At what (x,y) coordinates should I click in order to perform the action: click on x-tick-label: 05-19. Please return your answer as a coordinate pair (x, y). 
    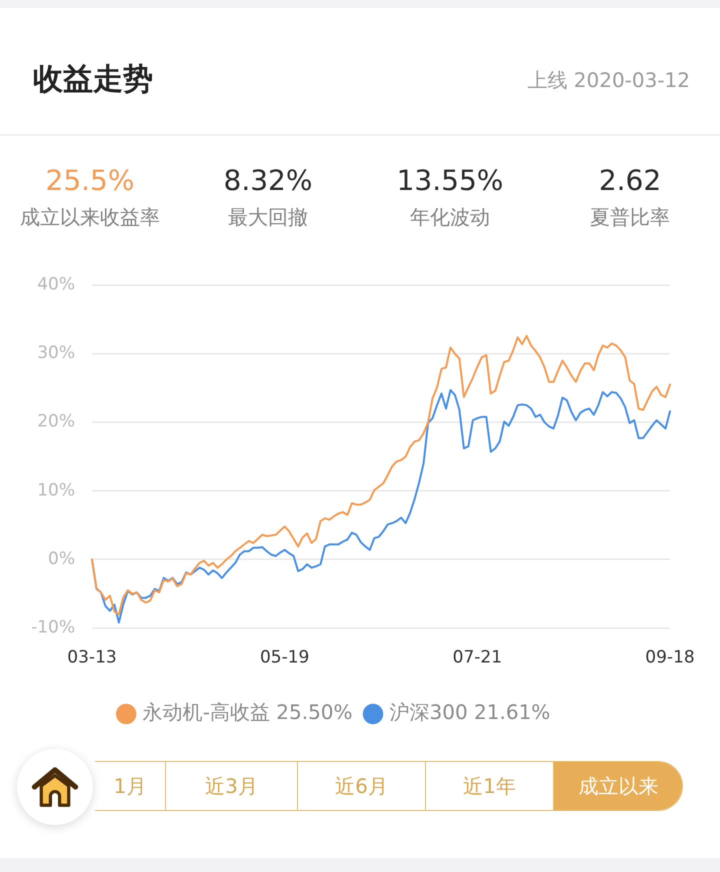
    Looking at the image, I should click on (285, 658).